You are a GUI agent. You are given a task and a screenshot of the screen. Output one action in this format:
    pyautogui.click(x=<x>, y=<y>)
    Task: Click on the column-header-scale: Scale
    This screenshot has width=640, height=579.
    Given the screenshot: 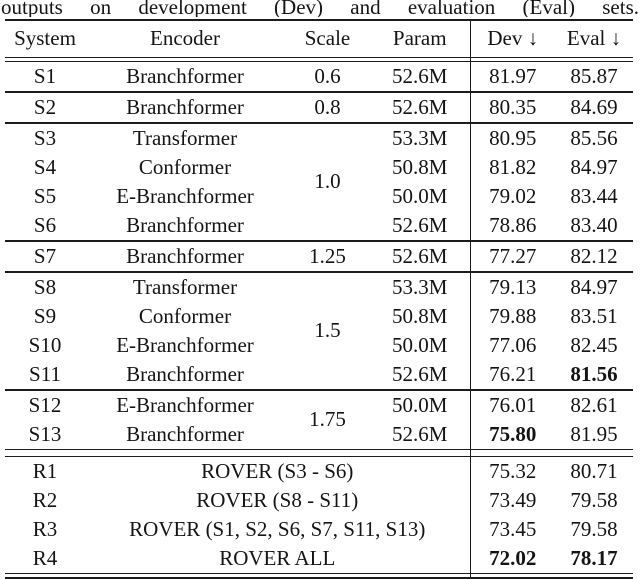 What is the action you would take?
    pyautogui.click(x=327, y=38)
    